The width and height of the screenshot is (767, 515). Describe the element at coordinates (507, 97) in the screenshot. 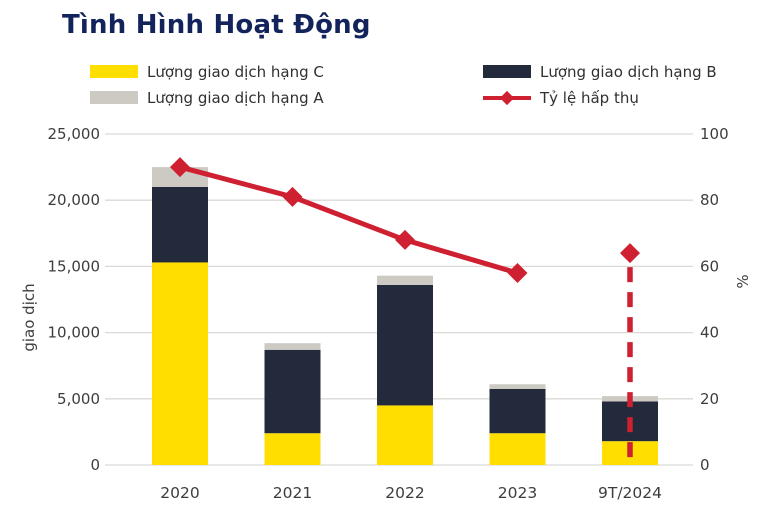

I see `legend-line-marker-icon` at that location.